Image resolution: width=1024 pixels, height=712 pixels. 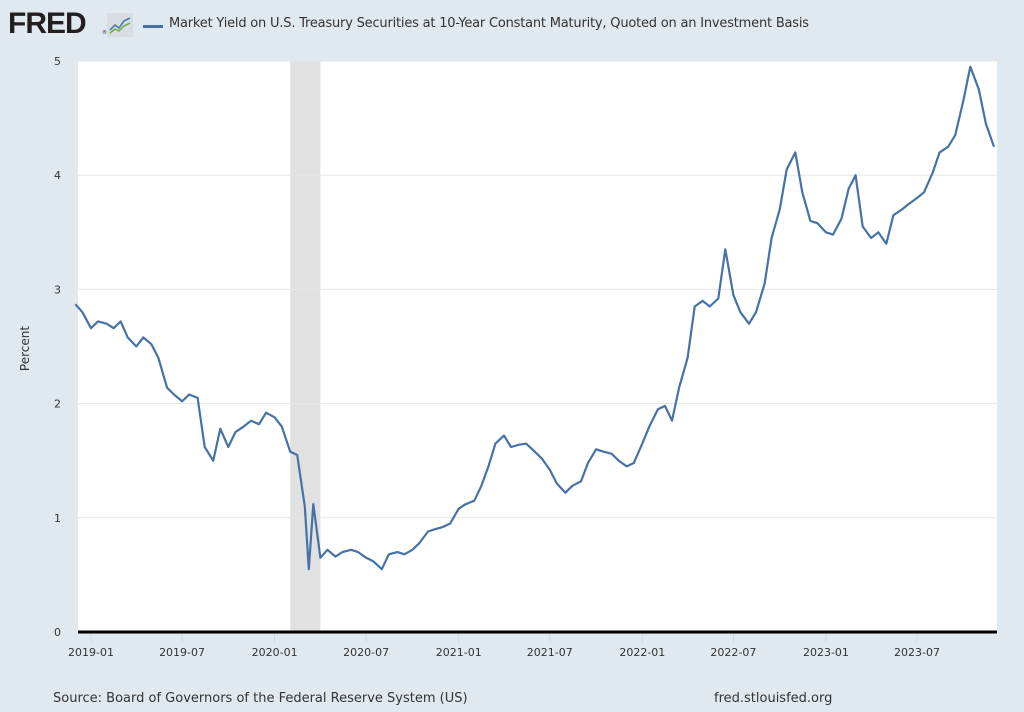 What do you see at coordinates (642, 652) in the screenshot?
I see `x-tick-label: 2022-01` at bounding box center [642, 652].